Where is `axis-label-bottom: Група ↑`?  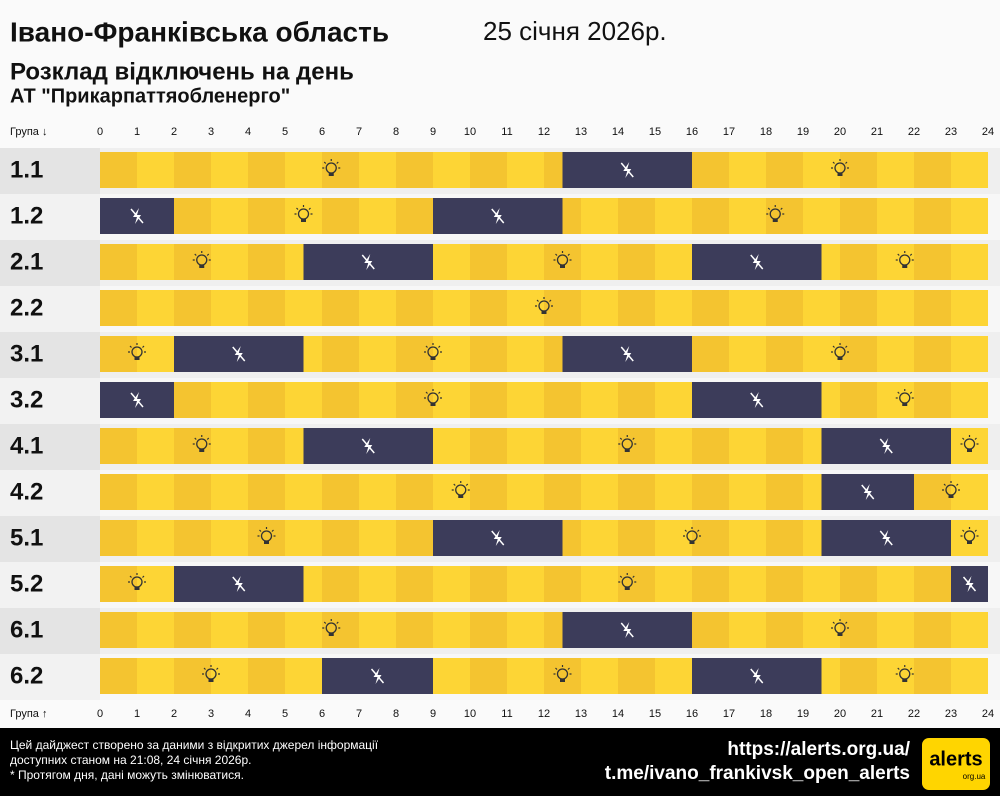
axis-label-bottom: Група ↑ is located at coordinates (28, 714).